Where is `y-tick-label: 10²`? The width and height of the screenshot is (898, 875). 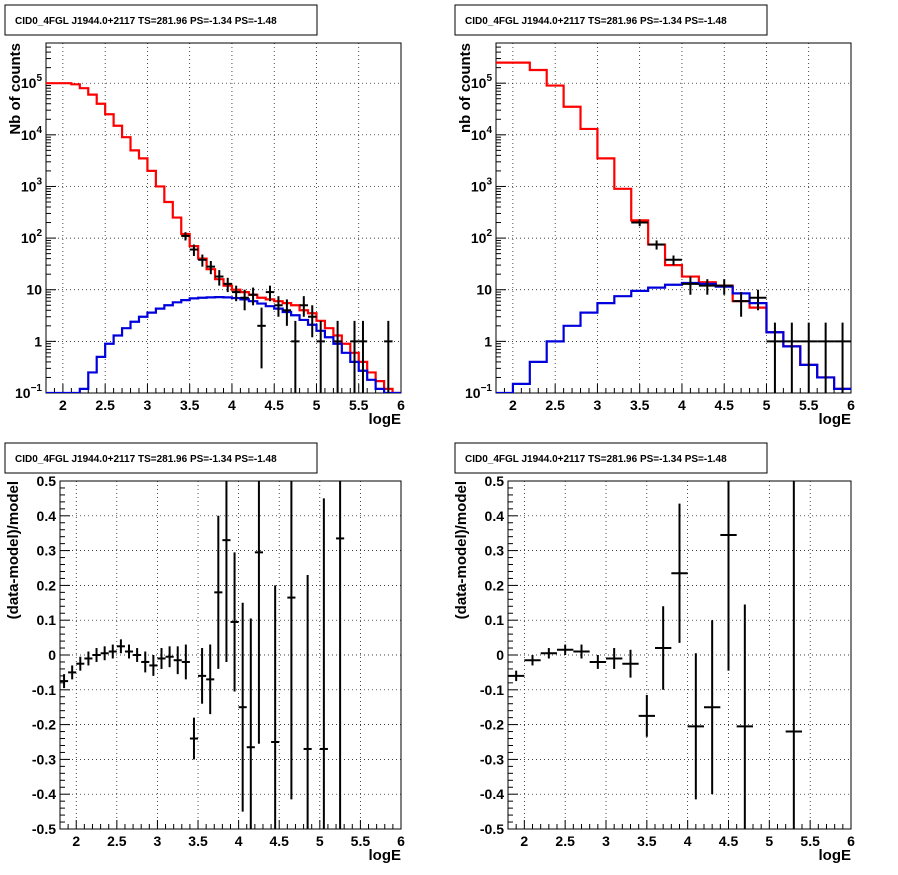
y-tick-label: 10² is located at coordinates (482, 237).